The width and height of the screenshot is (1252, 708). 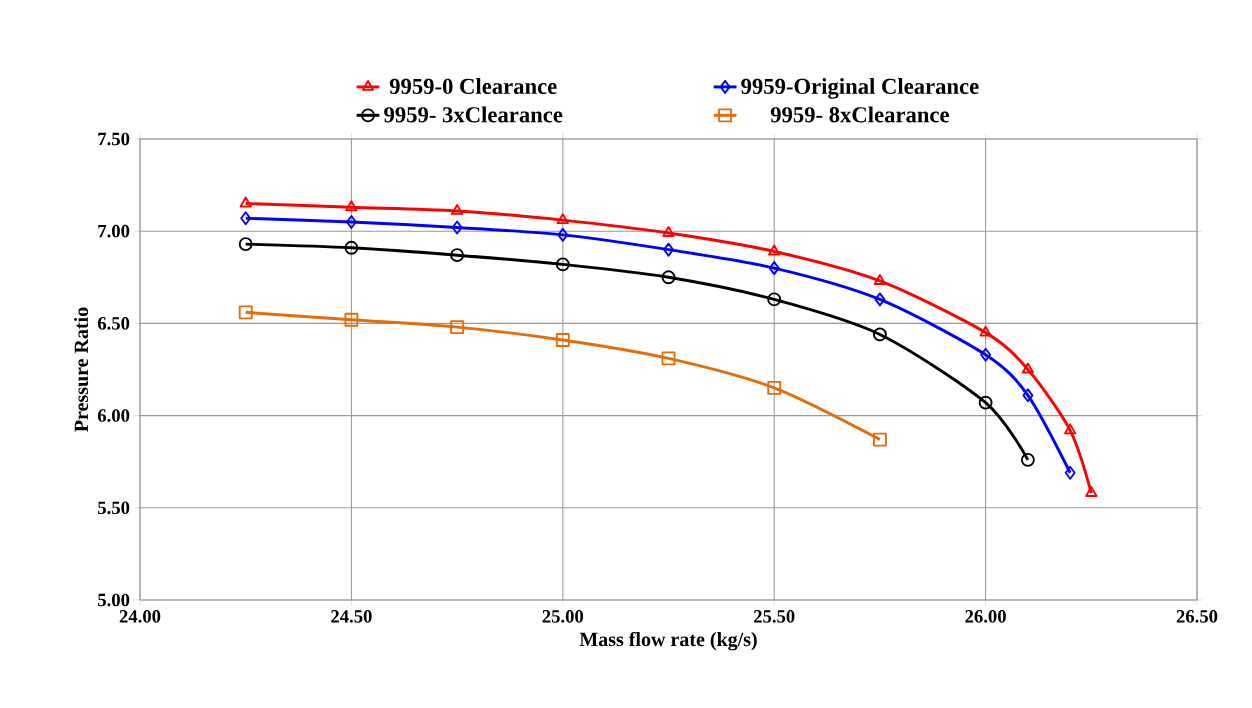 I want to click on y-tick-label: 7.00, so click(x=114, y=231).